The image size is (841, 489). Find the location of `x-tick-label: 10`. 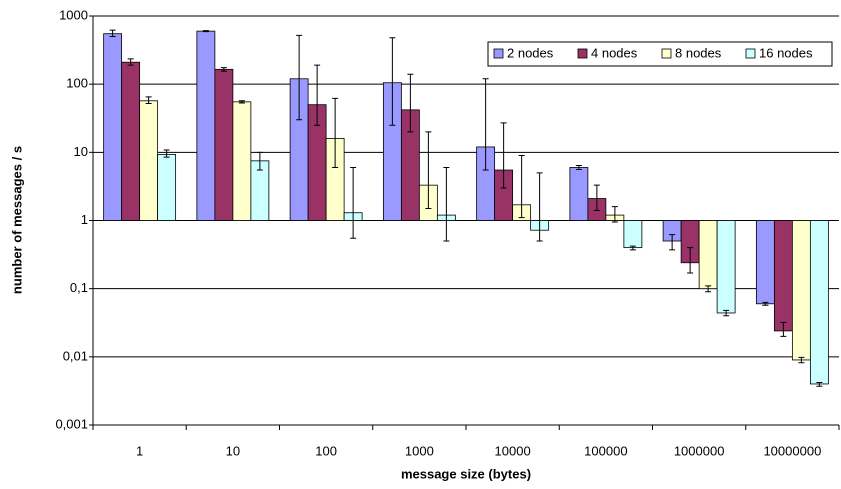

x-tick-label: 10 is located at coordinates (233, 450).